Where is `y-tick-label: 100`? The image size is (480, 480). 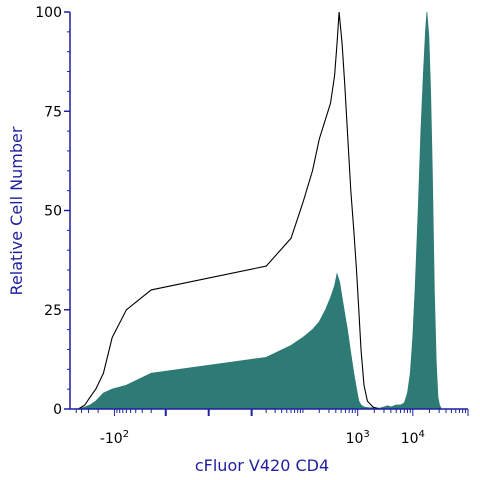 y-tick-label: 100 is located at coordinates (48, 13).